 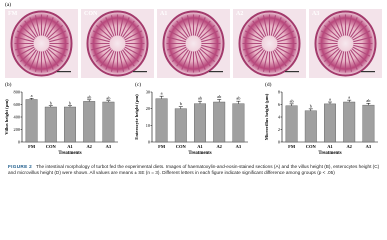 I want to click on x-tick-label: A3, so click(x=239, y=146).